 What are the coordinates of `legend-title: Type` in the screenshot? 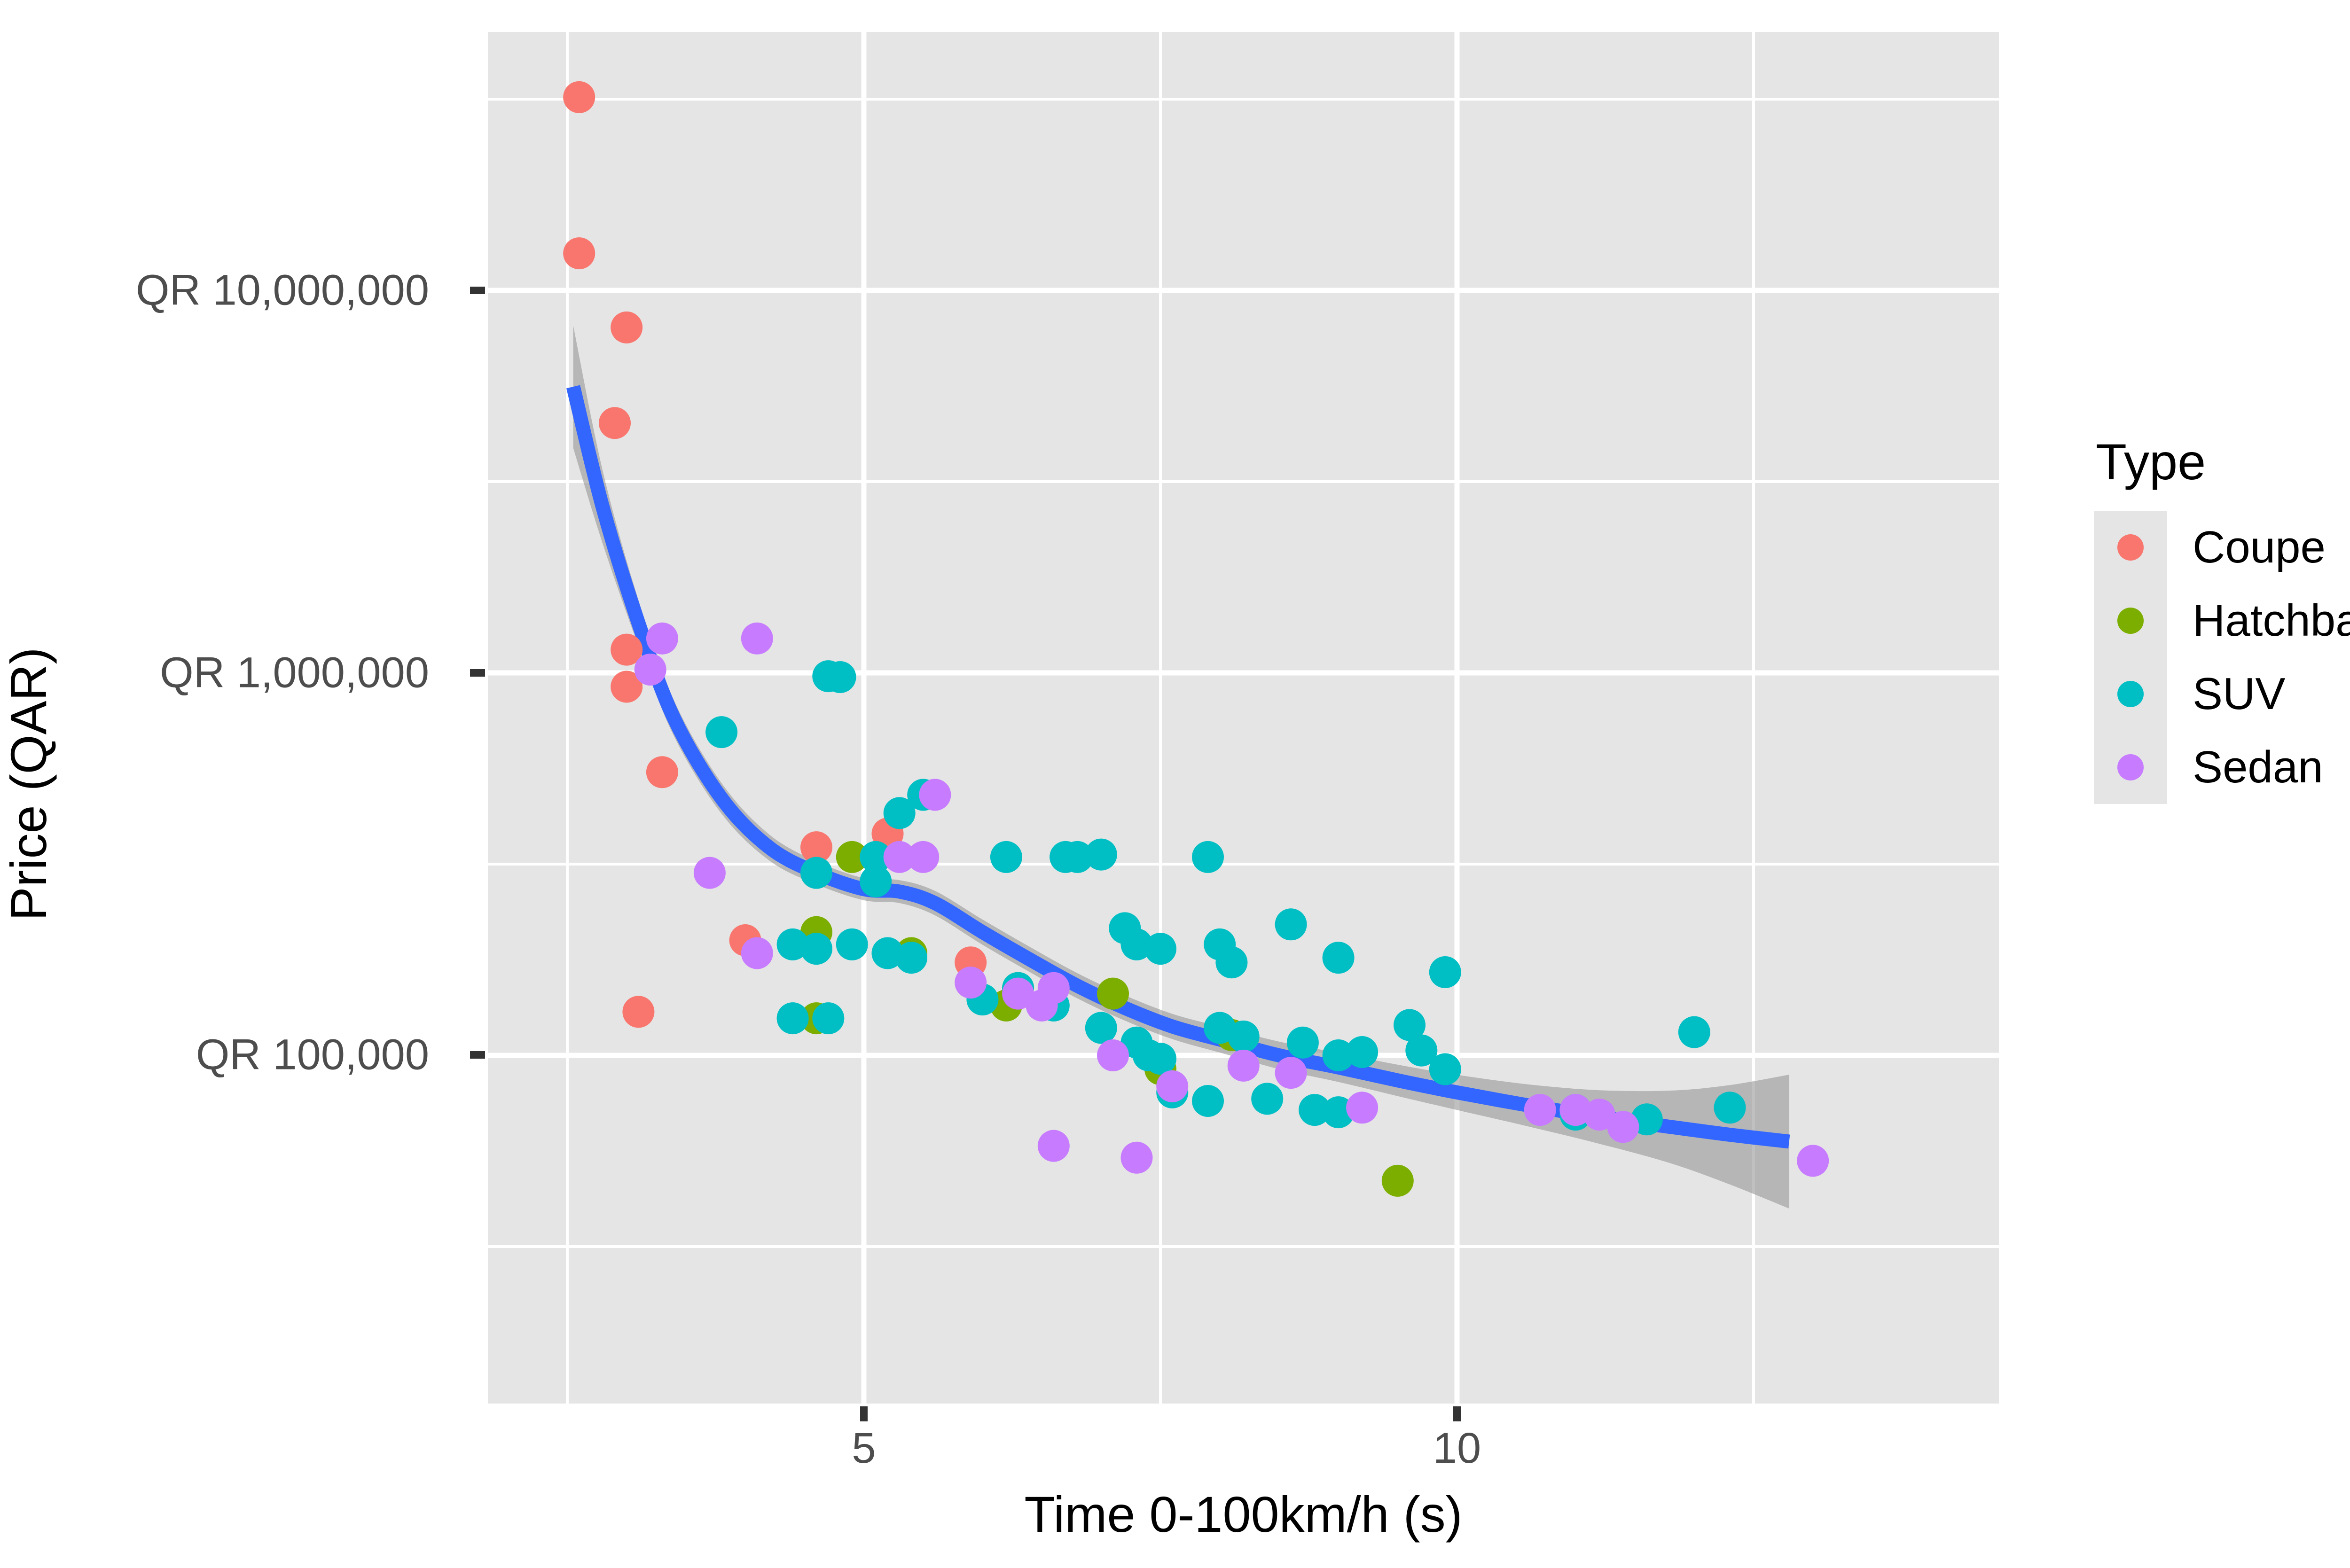 It's located at (2151, 462).